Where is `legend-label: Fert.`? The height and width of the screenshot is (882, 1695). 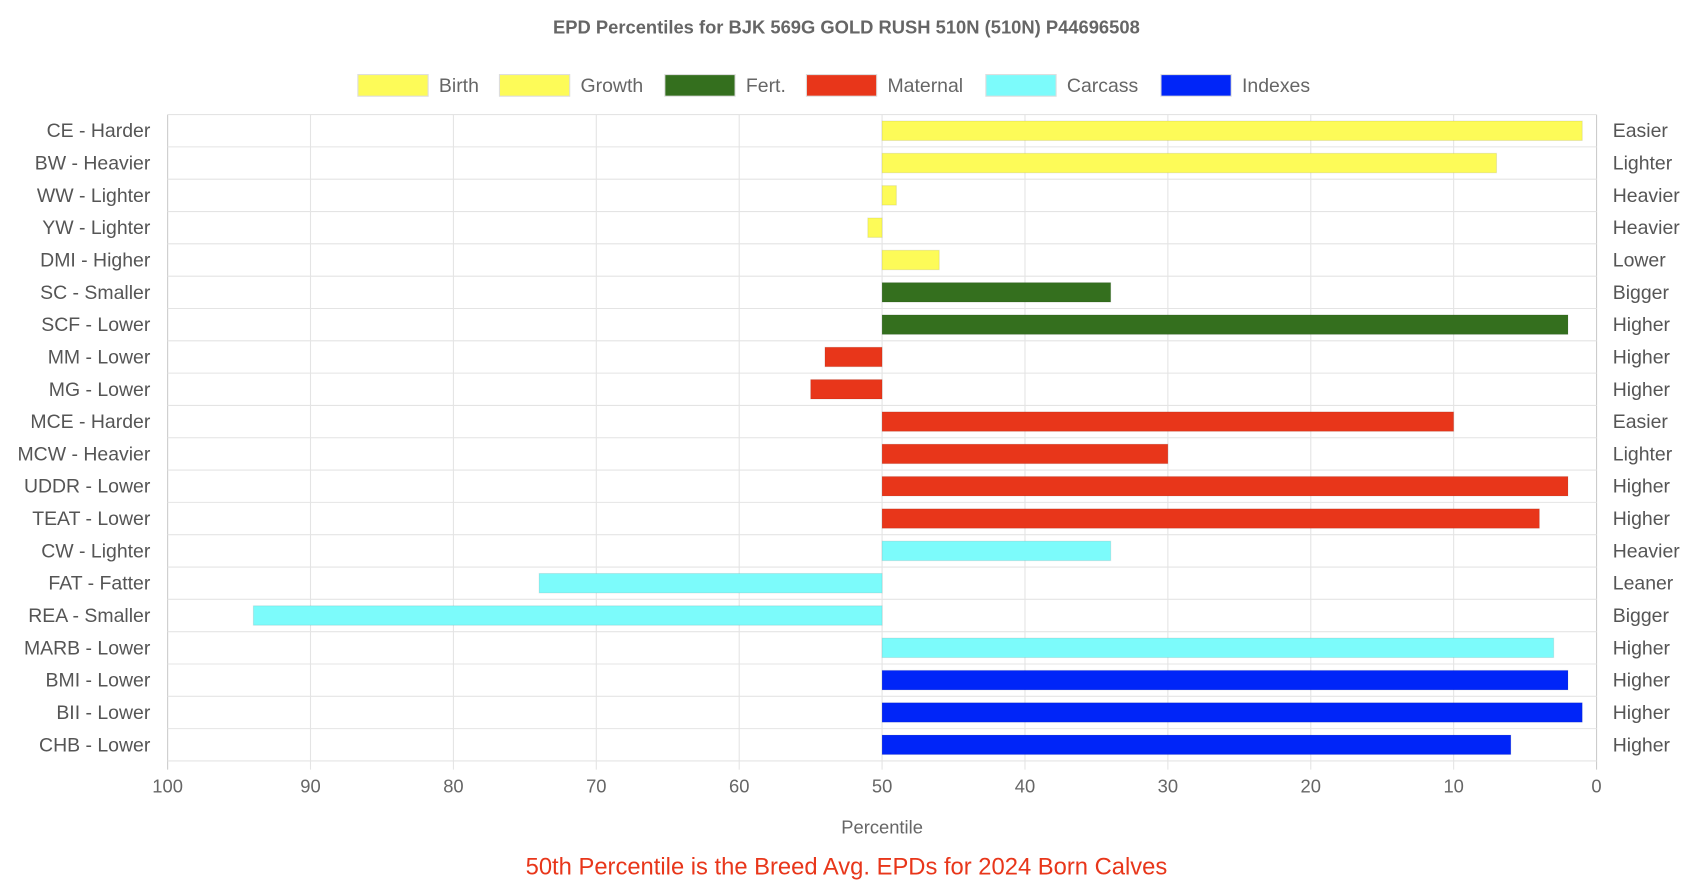 legend-label: Fert. is located at coordinates (766, 86).